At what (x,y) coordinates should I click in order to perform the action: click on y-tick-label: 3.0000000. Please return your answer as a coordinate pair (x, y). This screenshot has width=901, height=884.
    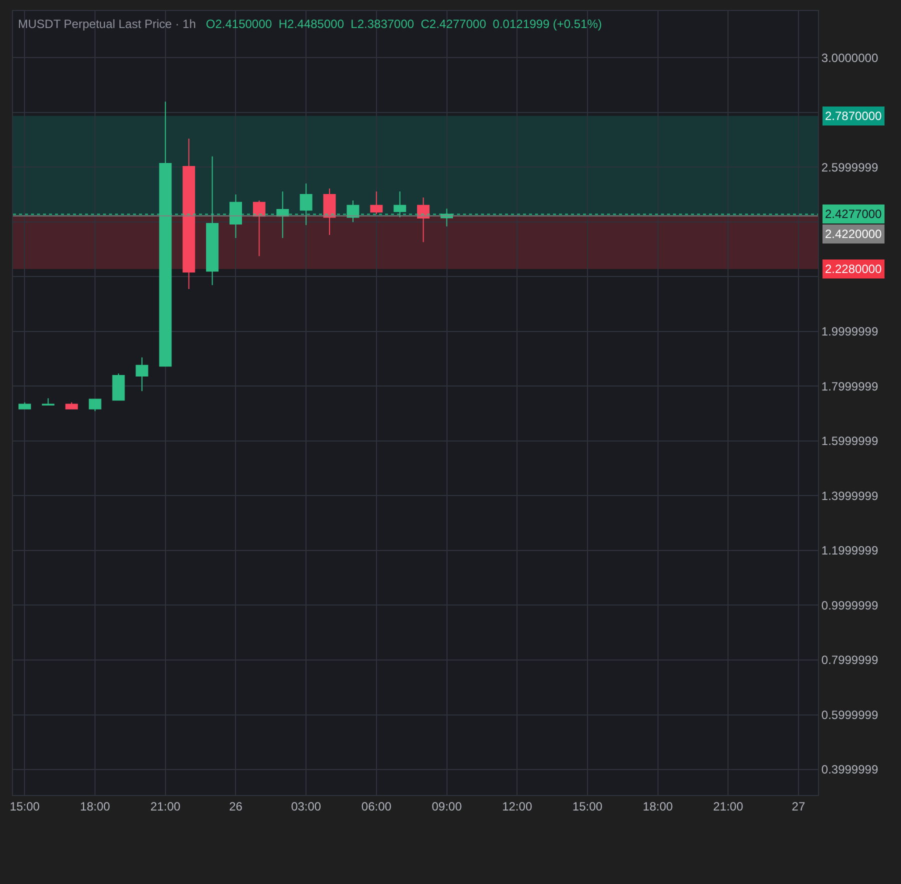
    Looking at the image, I should click on (849, 57).